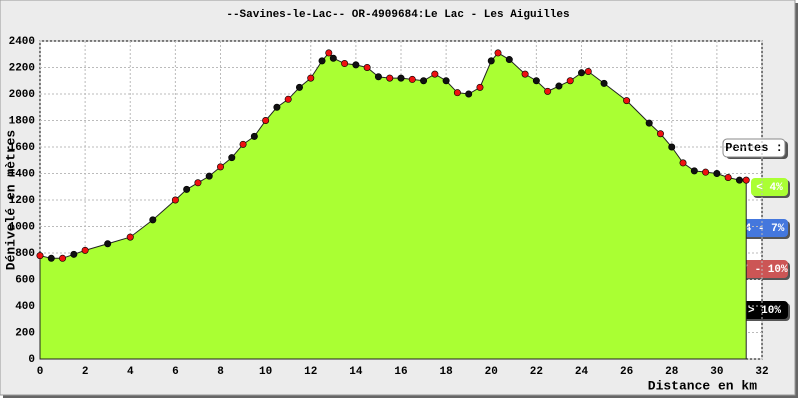 This screenshot has width=800, height=405. Describe the element at coordinates (22, 121) in the screenshot. I see `y-tick-label: 1800` at that location.